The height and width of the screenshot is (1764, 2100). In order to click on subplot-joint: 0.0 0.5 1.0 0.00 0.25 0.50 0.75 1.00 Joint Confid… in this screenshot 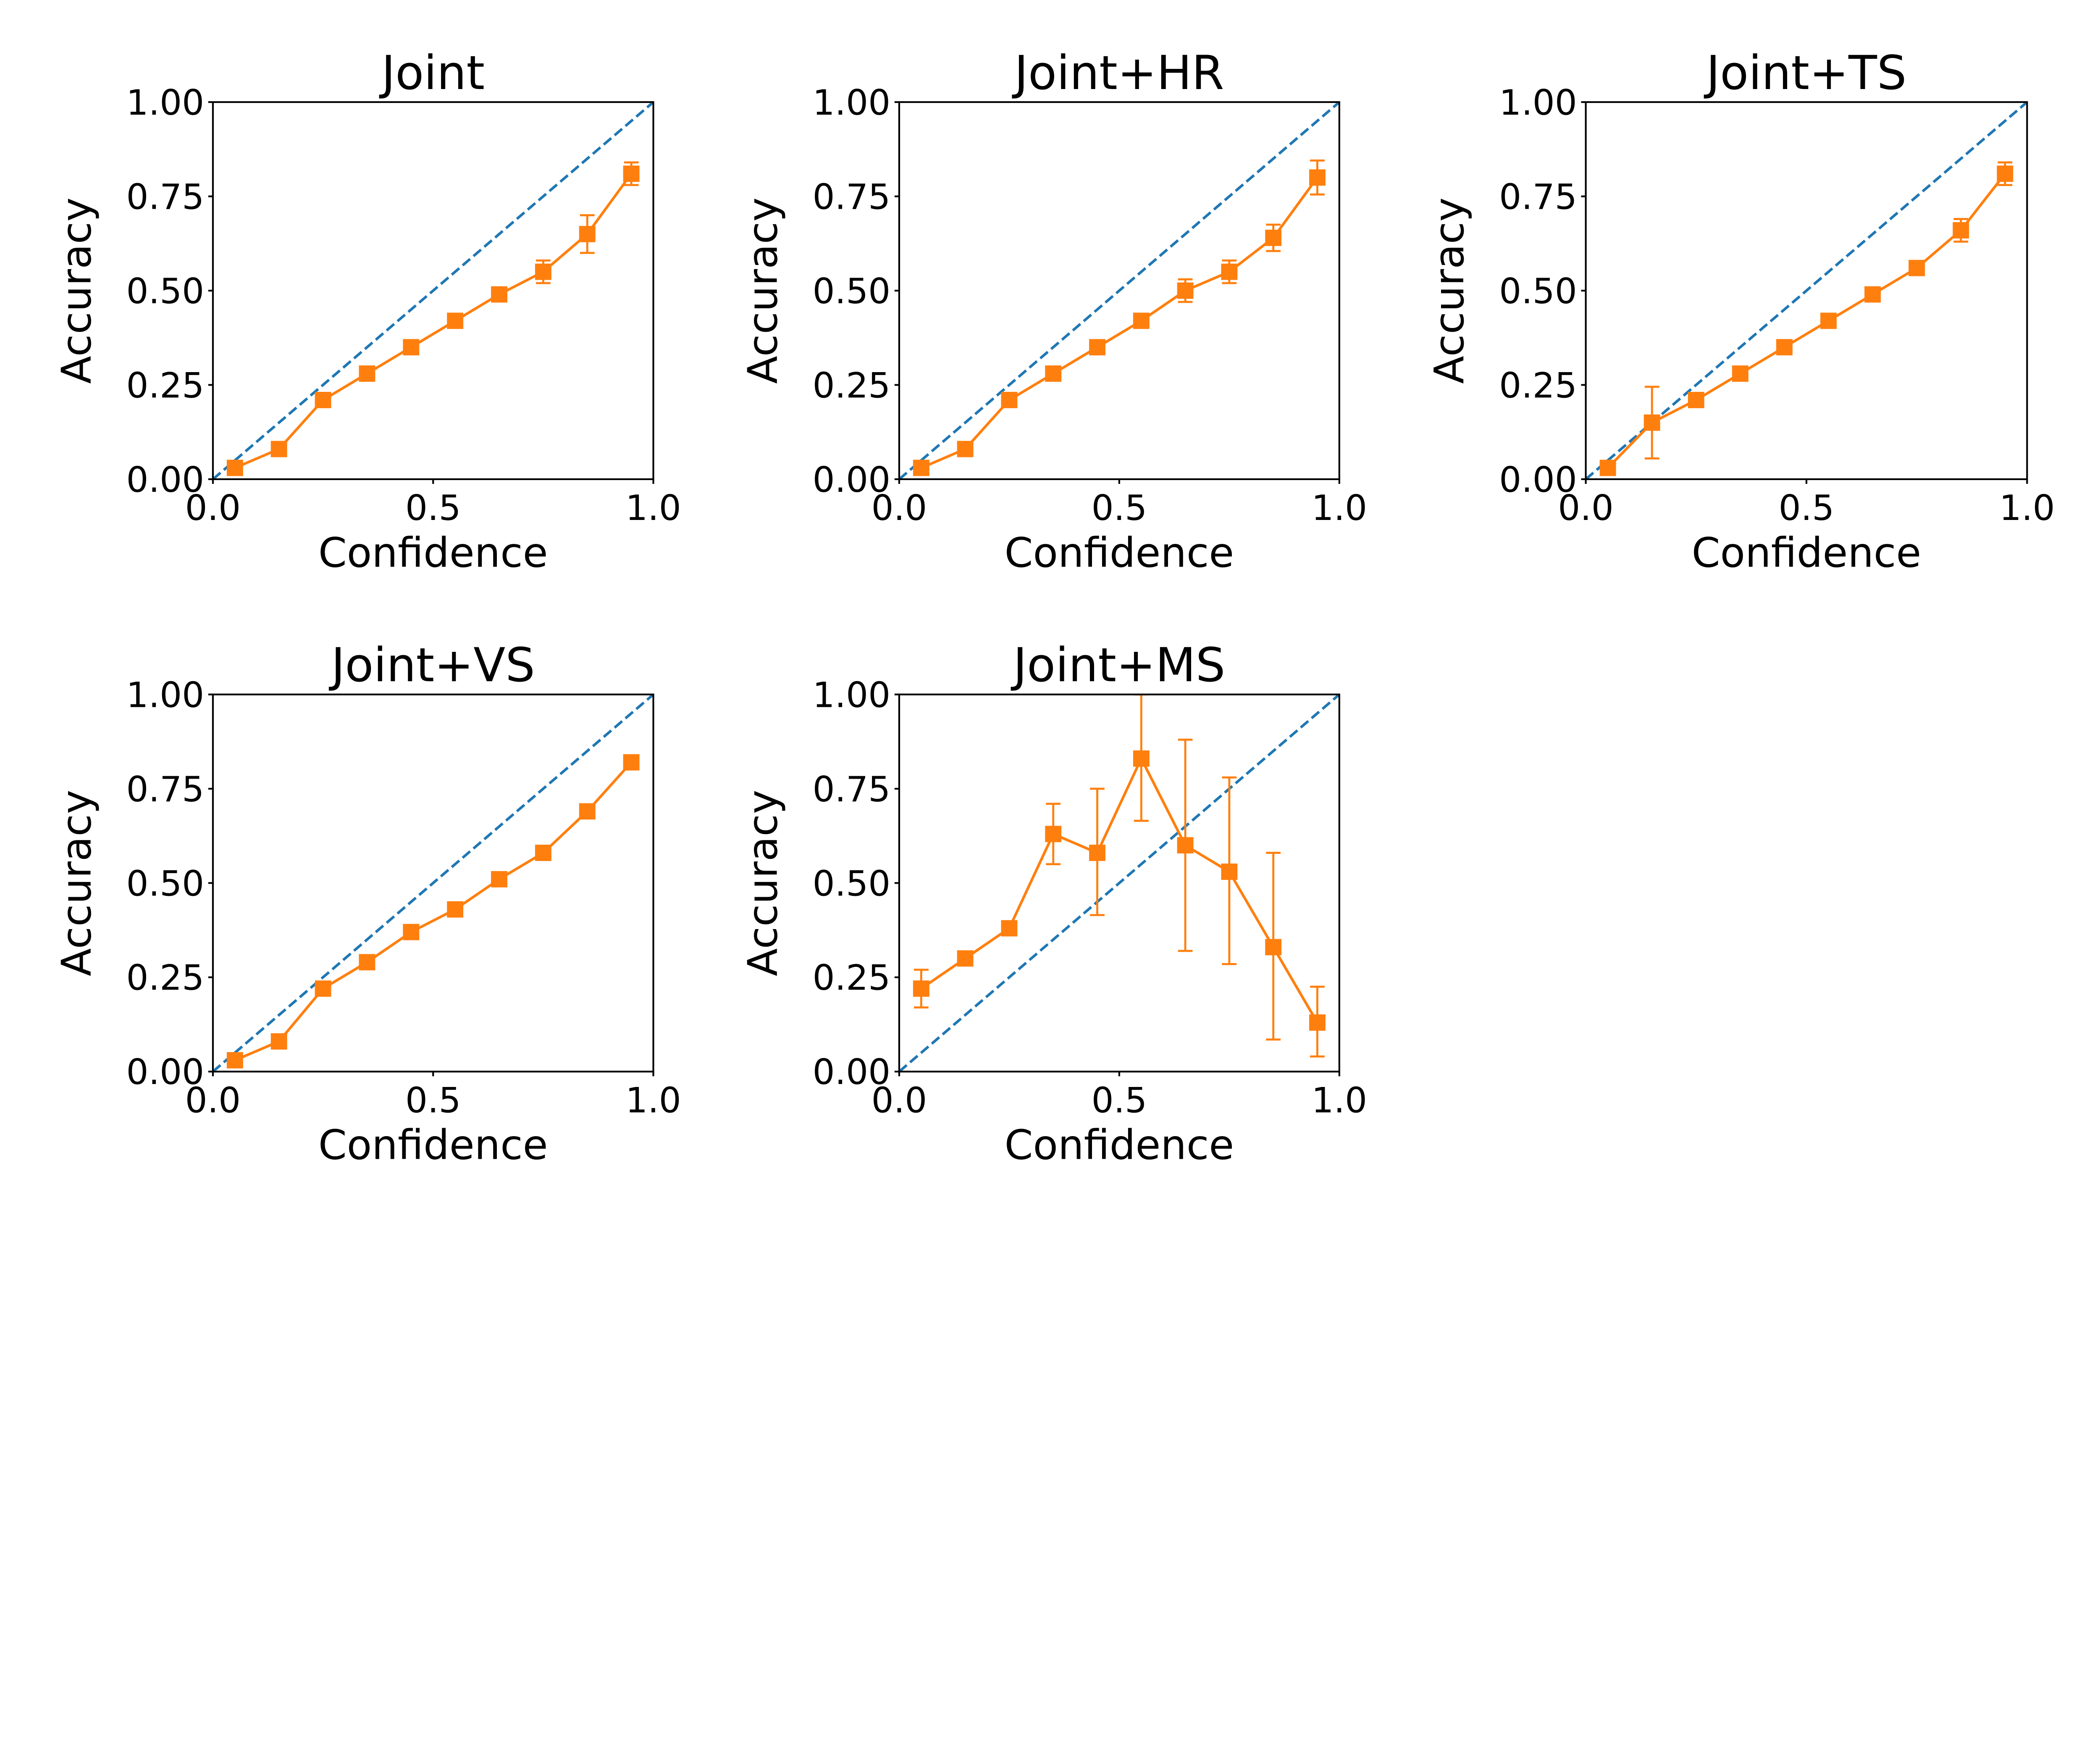, I will do `click(366, 311)`.